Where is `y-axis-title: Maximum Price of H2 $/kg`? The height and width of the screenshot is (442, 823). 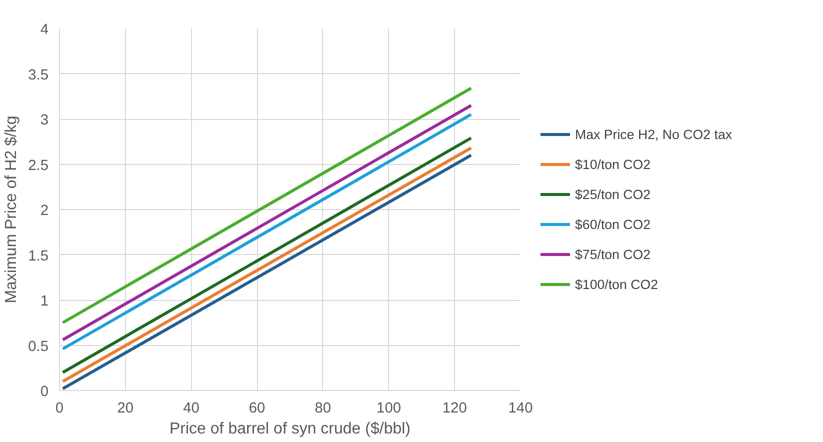 y-axis-title: Maximum Price of H2 $/kg is located at coordinates (11, 210).